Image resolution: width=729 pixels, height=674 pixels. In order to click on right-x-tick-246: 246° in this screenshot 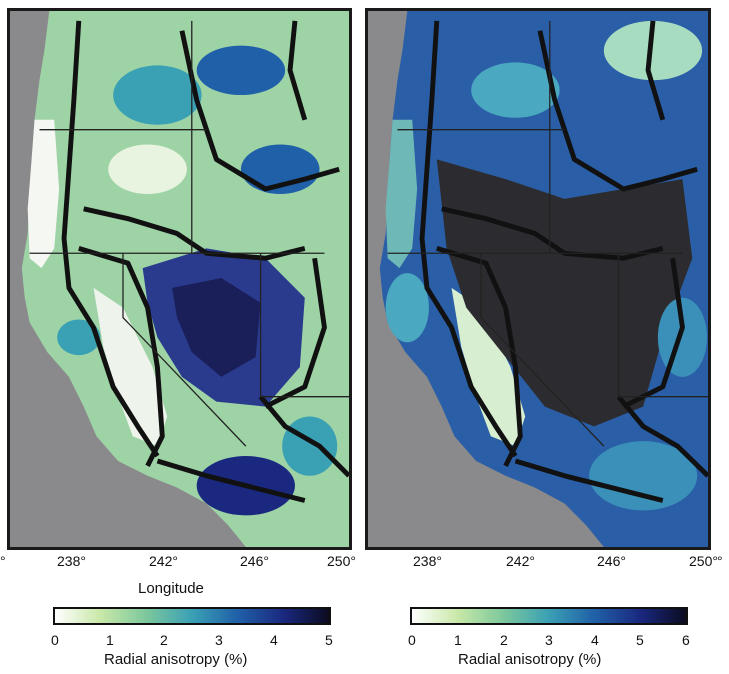, I will do `click(611, 561)`.